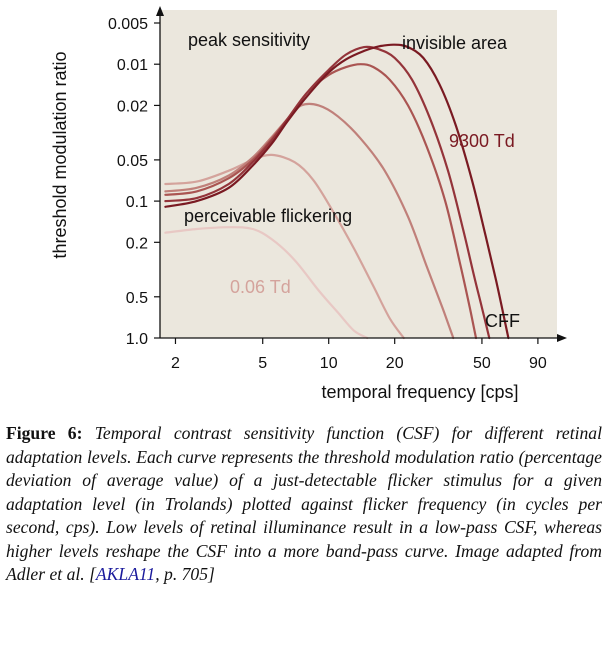  What do you see at coordinates (329, 363) in the screenshot?
I see `x-tick-label: 10` at bounding box center [329, 363].